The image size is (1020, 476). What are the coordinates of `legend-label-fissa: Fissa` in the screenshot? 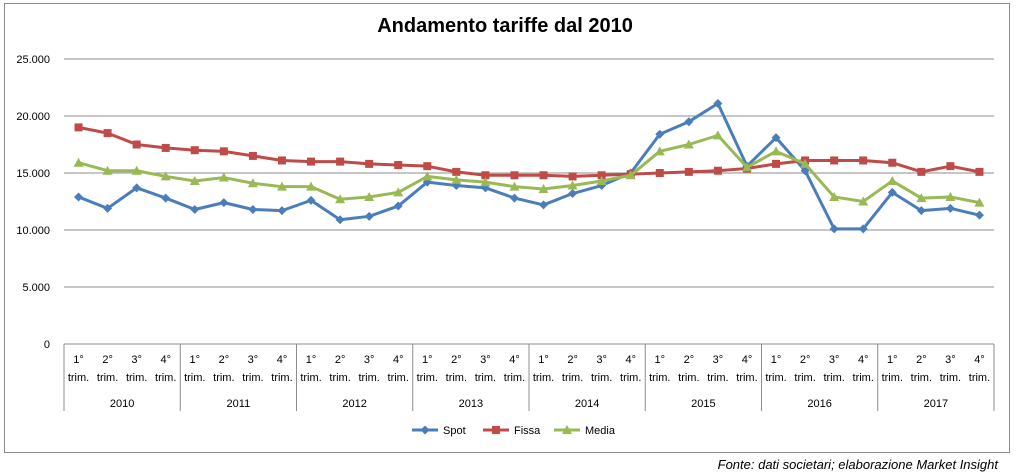 It's located at (527, 431).